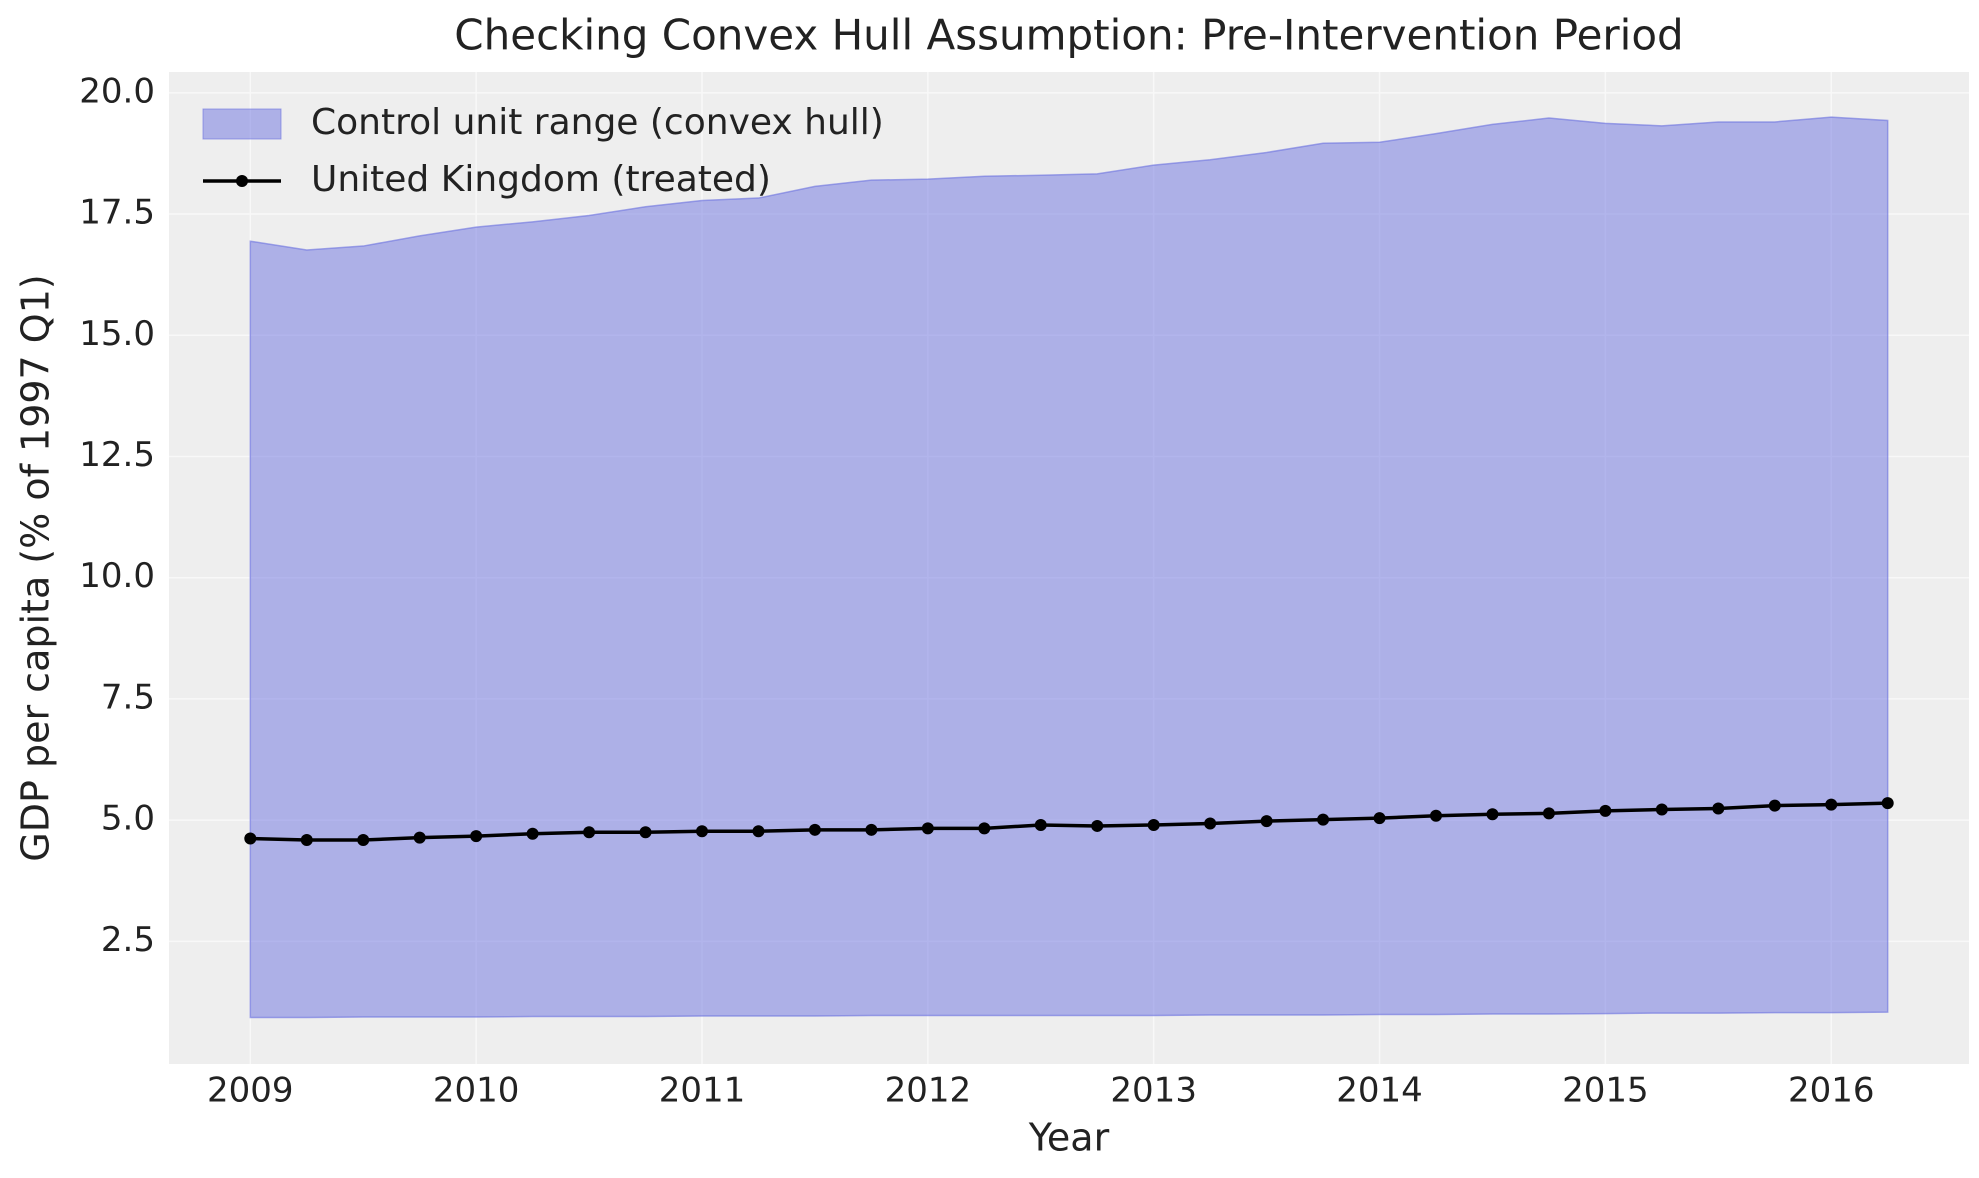 The height and width of the screenshot is (1178, 1979). I want to click on y-tick-label: 2.5, so click(128, 940).